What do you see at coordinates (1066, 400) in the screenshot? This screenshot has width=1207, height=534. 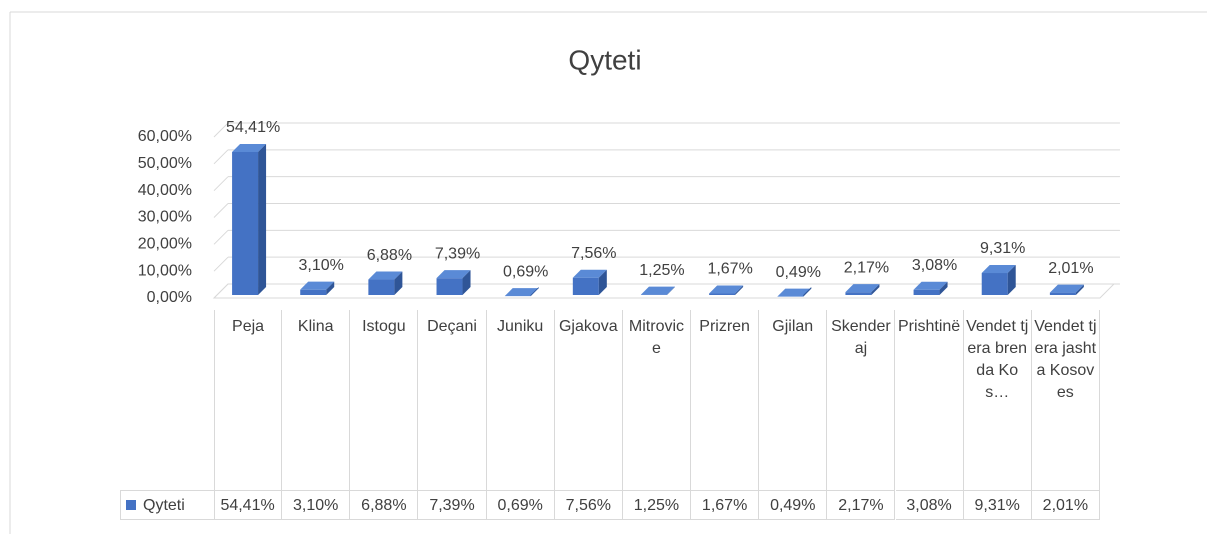 I see `category-label: Vendet tjera jashta Kosoves` at bounding box center [1066, 400].